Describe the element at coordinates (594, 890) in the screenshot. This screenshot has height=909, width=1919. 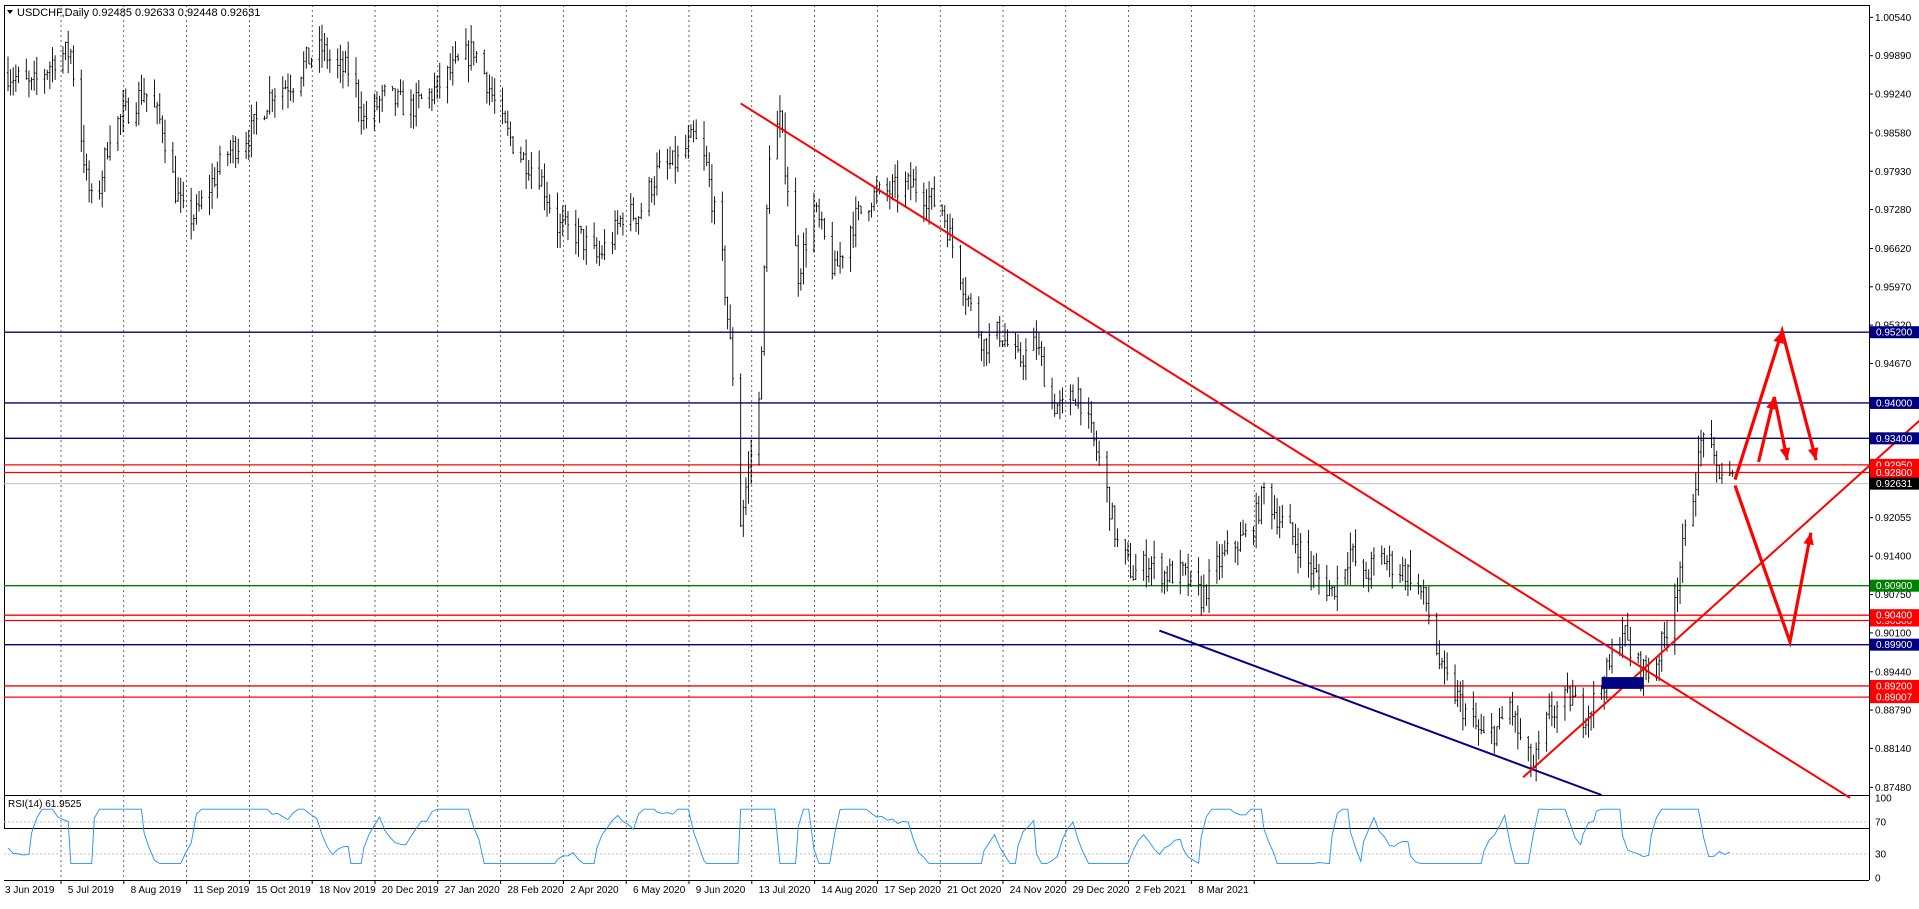
I see `time-label: 2 Apr 2020` at that location.